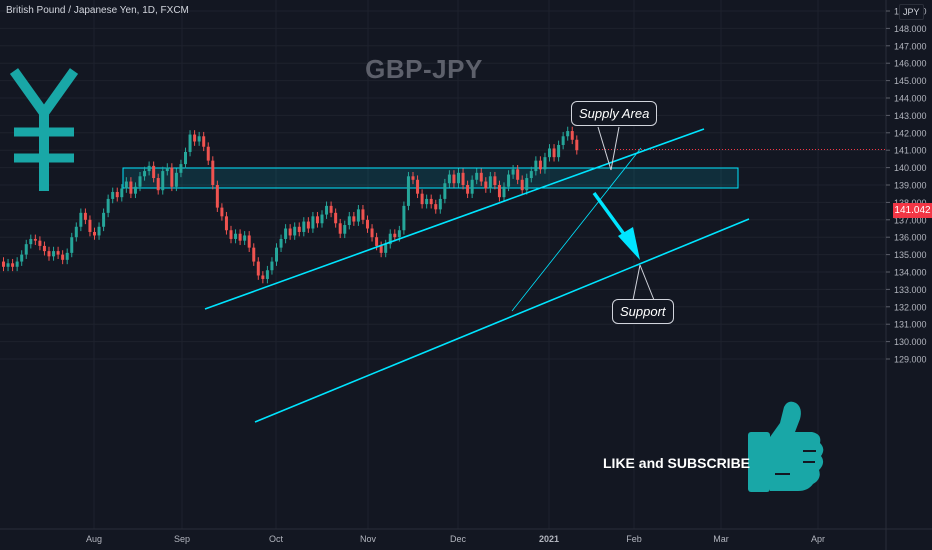 The image size is (932, 550). What do you see at coordinates (576, 229) in the screenshot?
I see `inner-trendline` at bounding box center [576, 229].